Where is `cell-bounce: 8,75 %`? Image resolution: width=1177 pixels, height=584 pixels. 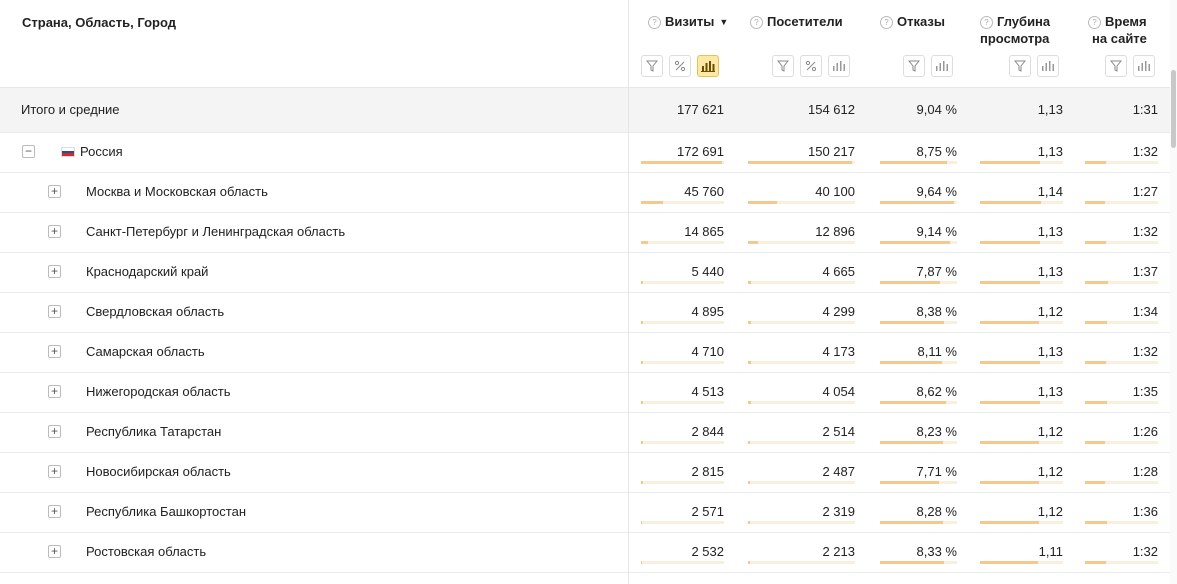 cell-bounce: 8,75 % is located at coordinates (918, 152).